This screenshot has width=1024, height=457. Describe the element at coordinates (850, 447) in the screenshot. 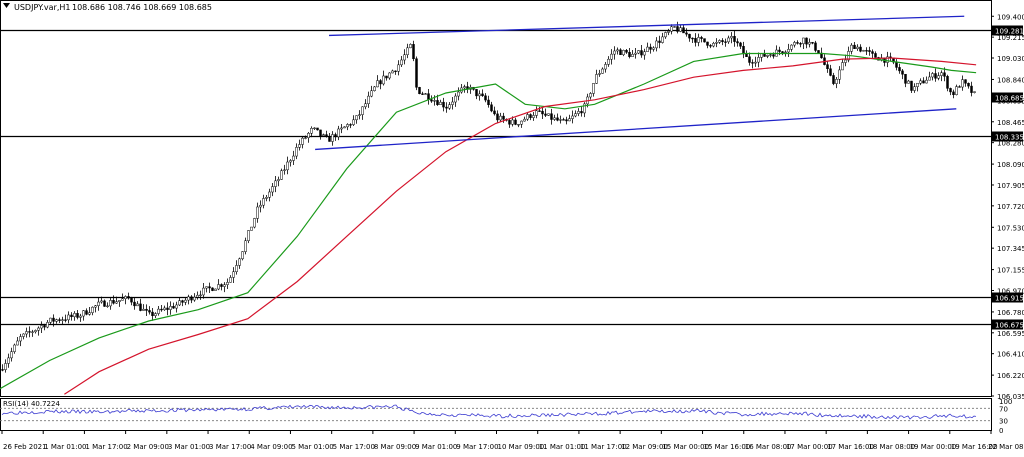

I see `x-tick-label: 17 Mar 16:00` at that location.